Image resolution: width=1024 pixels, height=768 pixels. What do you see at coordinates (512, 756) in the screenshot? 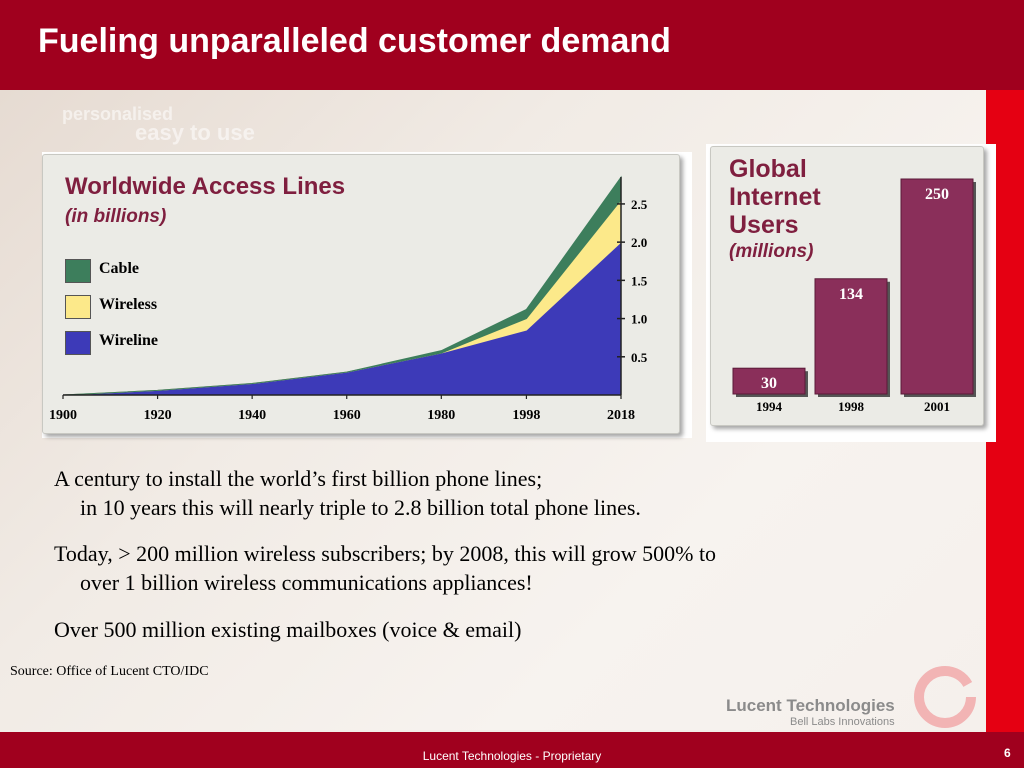
I see `footer-text: Lucent Technologies - Proprietary` at bounding box center [512, 756].